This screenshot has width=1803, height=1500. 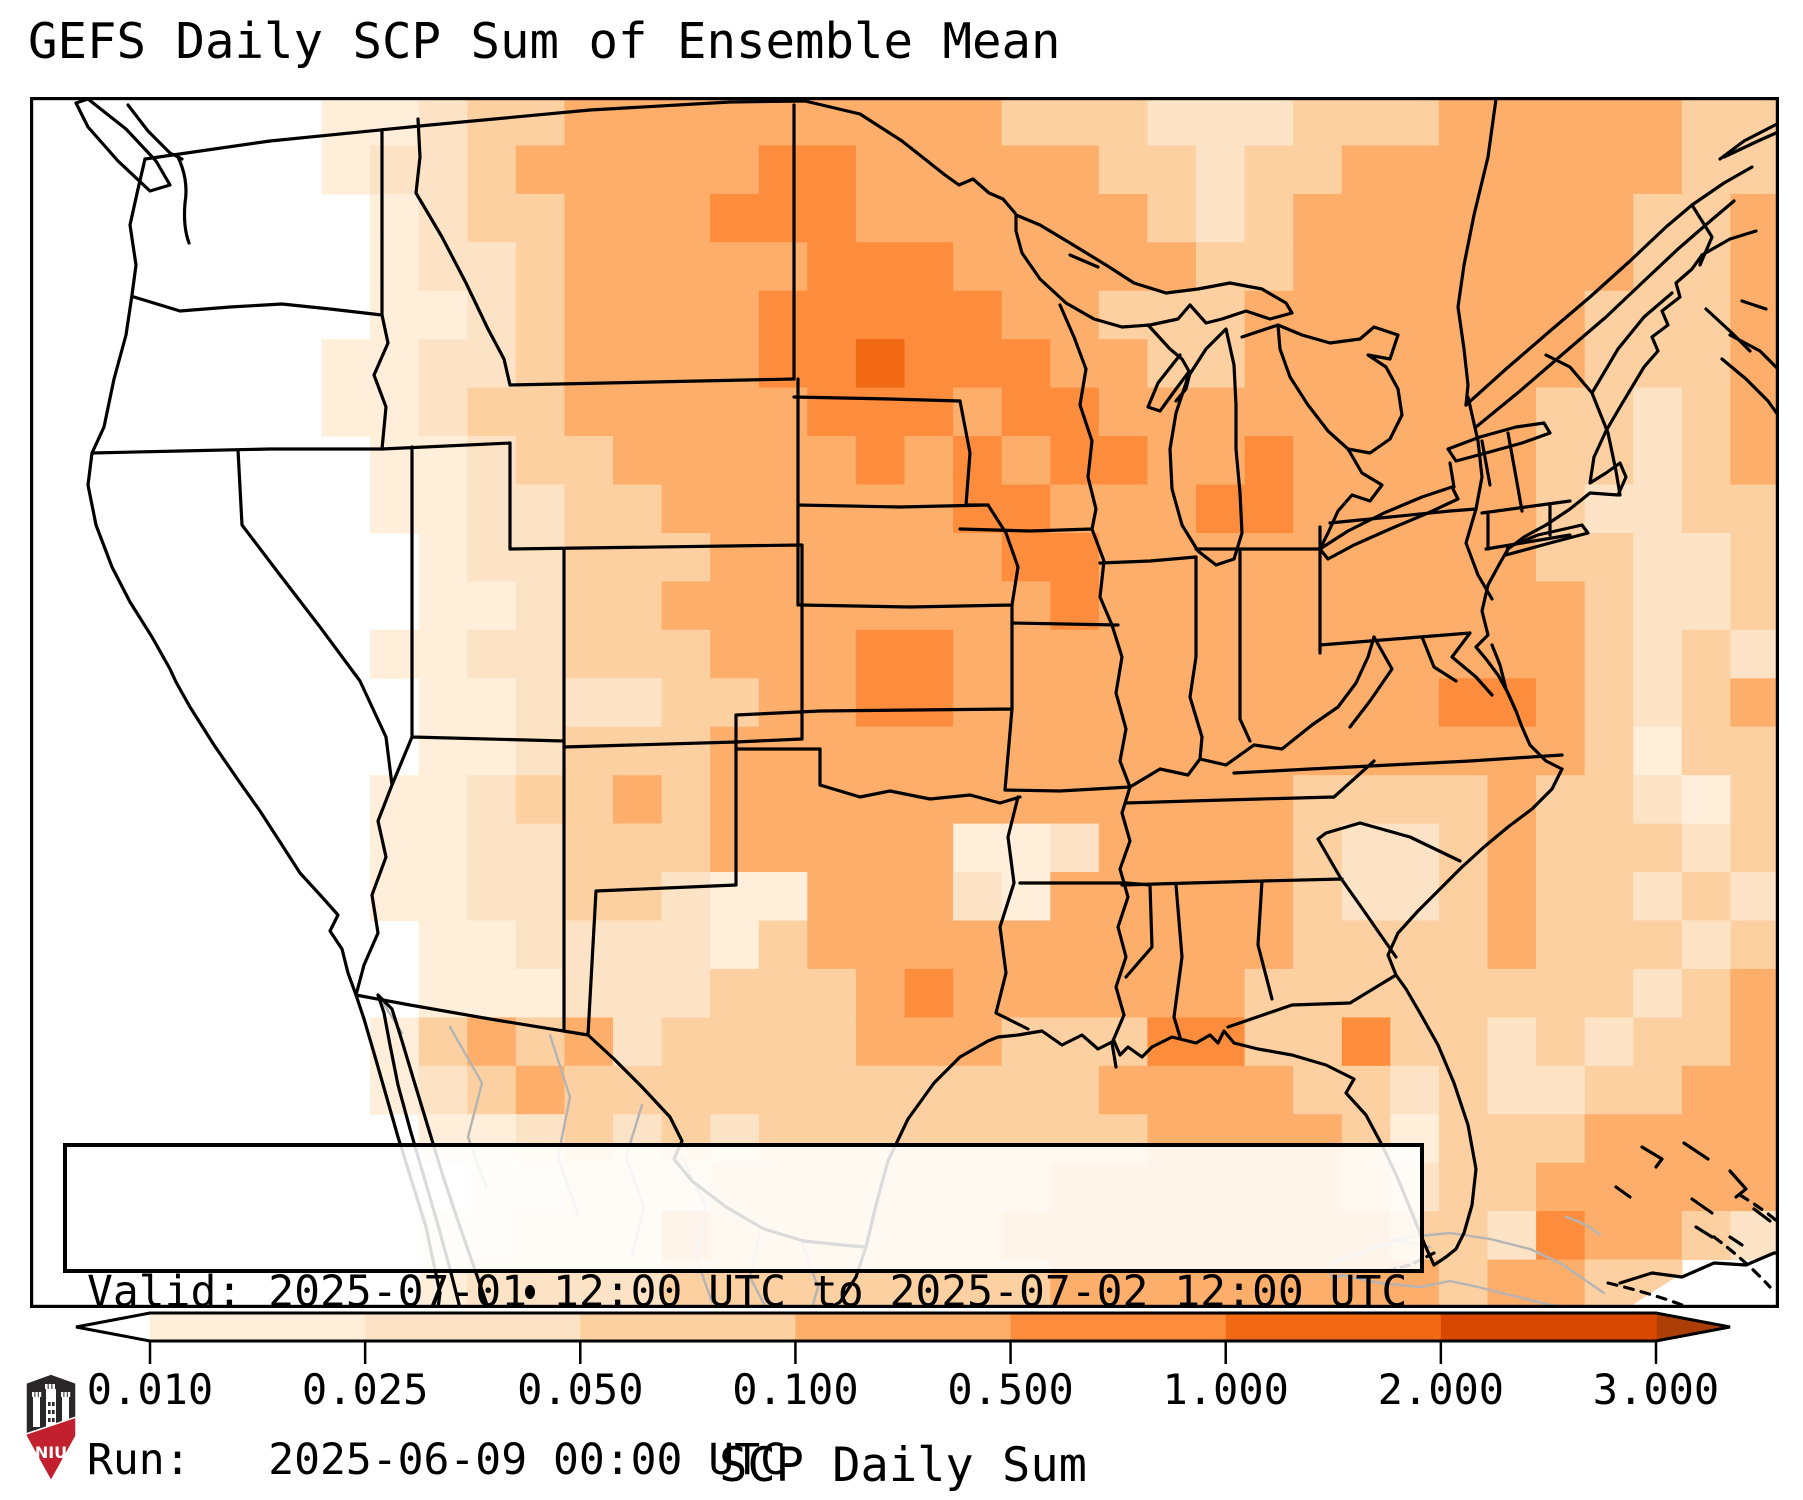 What do you see at coordinates (155, 132) in the screenshot?
I see `bc-coast` at bounding box center [155, 132].